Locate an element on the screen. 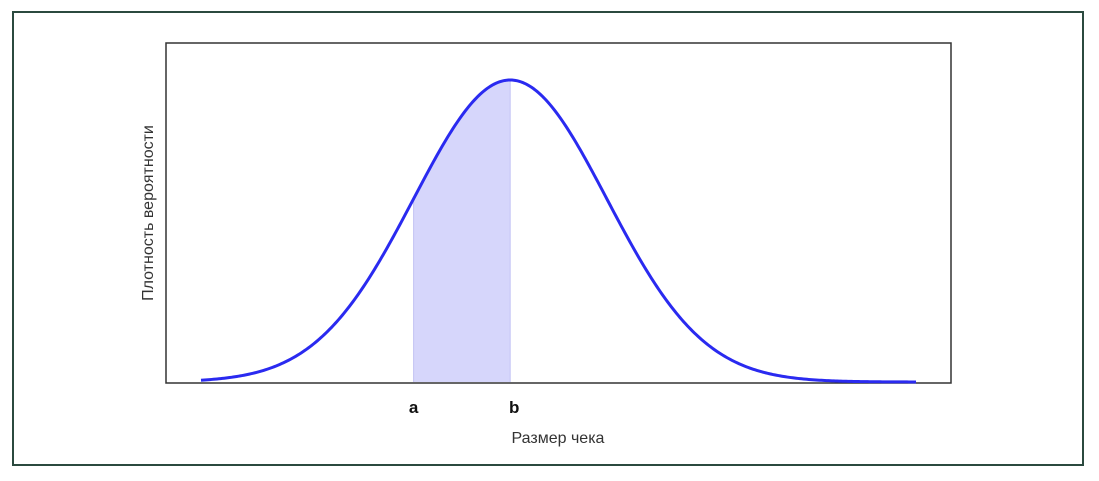 Image resolution: width=1099 pixels, height=481 pixels. x-tick-label-b: b is located at coordinates (514, 407).